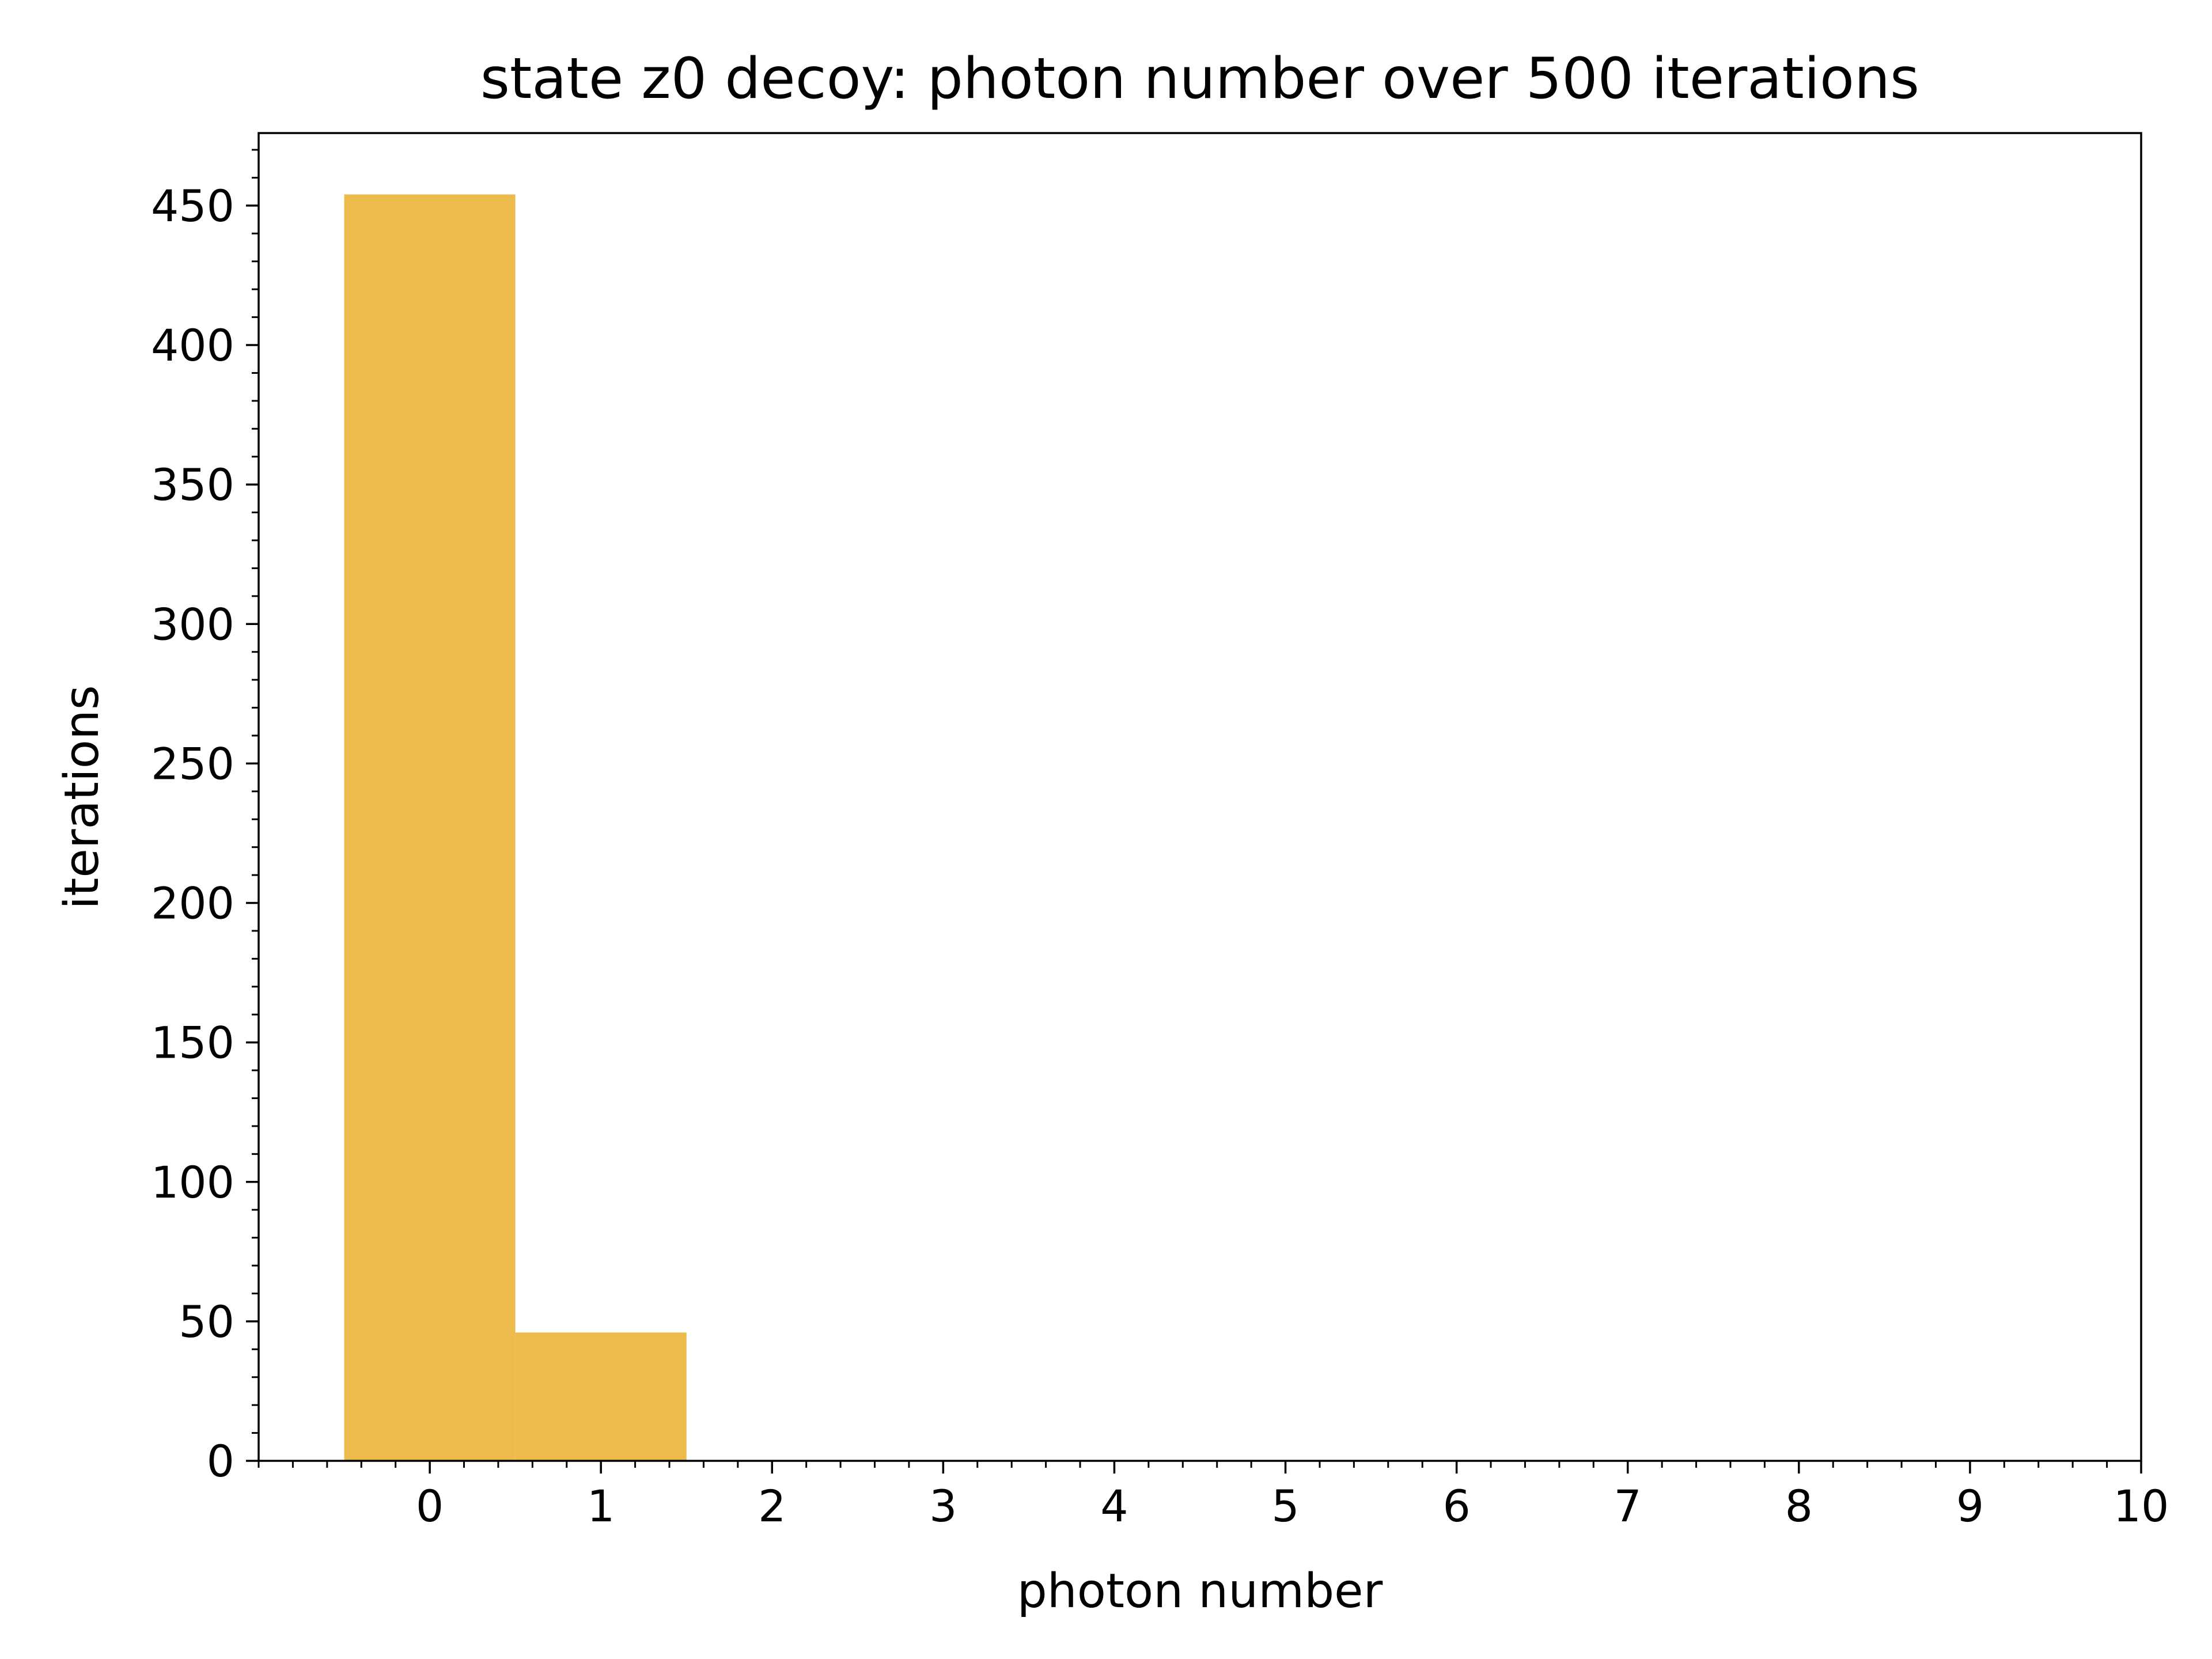 The width and height of the screenshot is (2212, 1659). Describe the element at coordinates (1213, 1496) in the screenshot. I see `x-axis-ticks: 0 1 2 3 4 5 6 7 8 9 10` at that location.